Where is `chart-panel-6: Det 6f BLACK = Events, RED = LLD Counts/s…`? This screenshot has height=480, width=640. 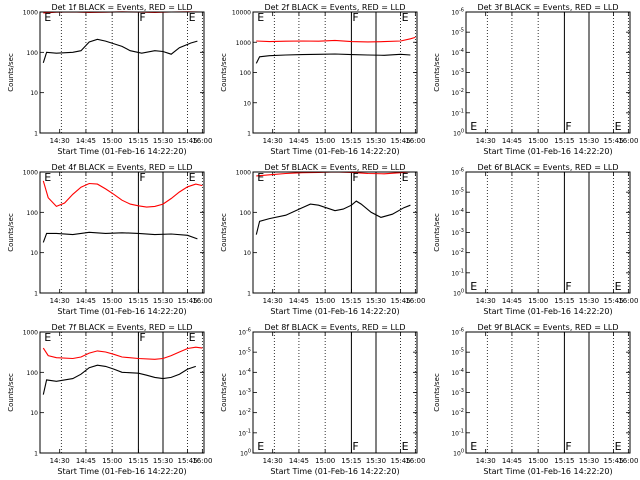
chart-panel-6: Det 6f BLACK = Events, RED = LLD Counts/s… is located at coordinates (535, 239).